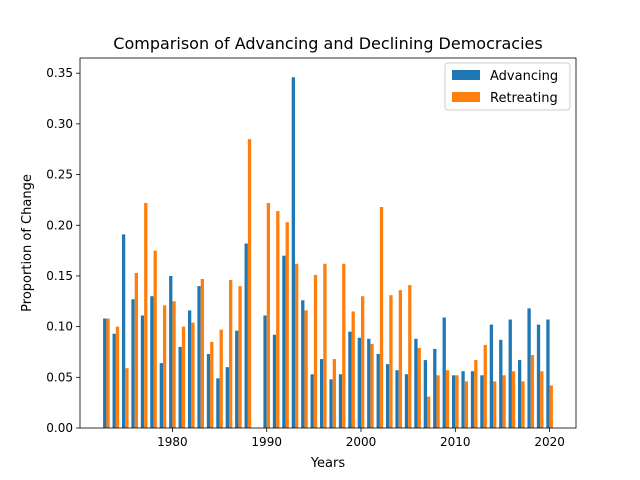  Describe the element at coordinates (419, 387) in the screenshot. I see `bar-retreating-2006` at that location.